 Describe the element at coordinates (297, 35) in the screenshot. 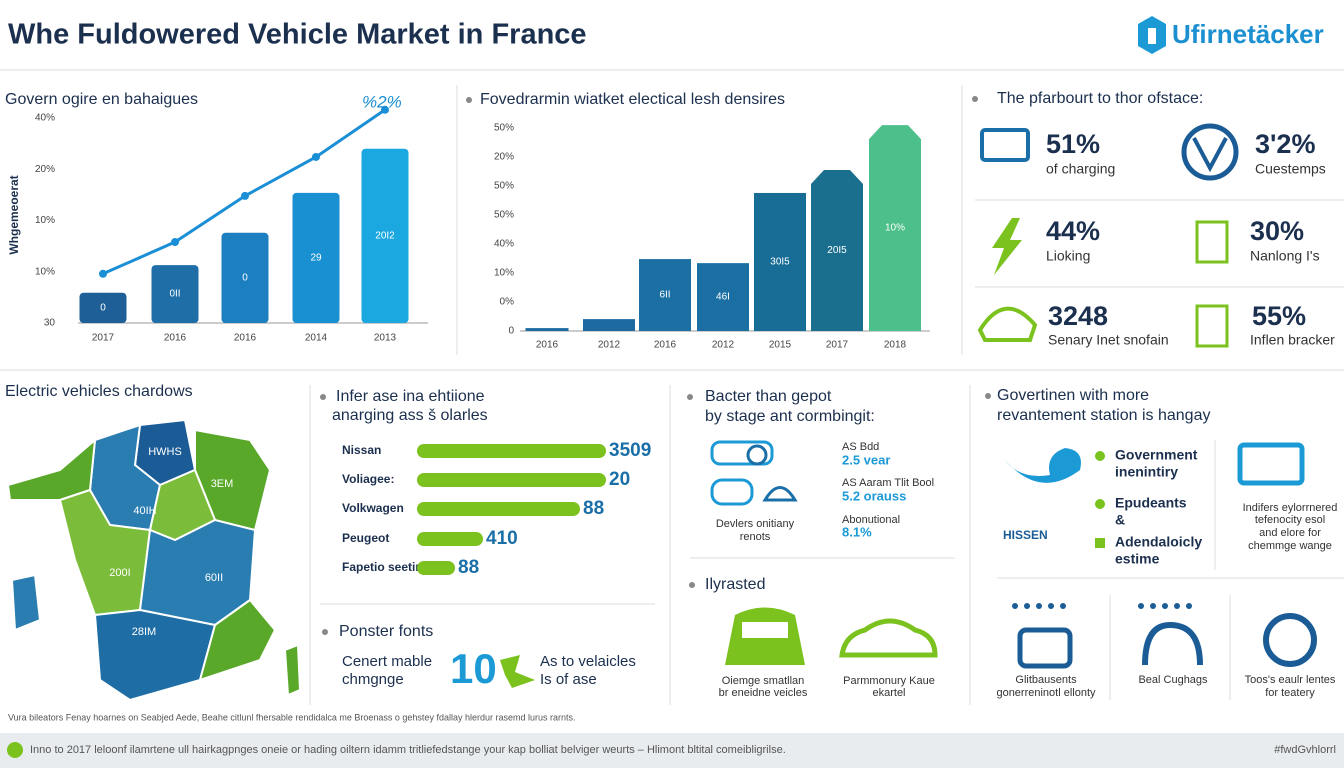

I see `page-title: Whe Fuldowered Vehicle Market in France` at that location.